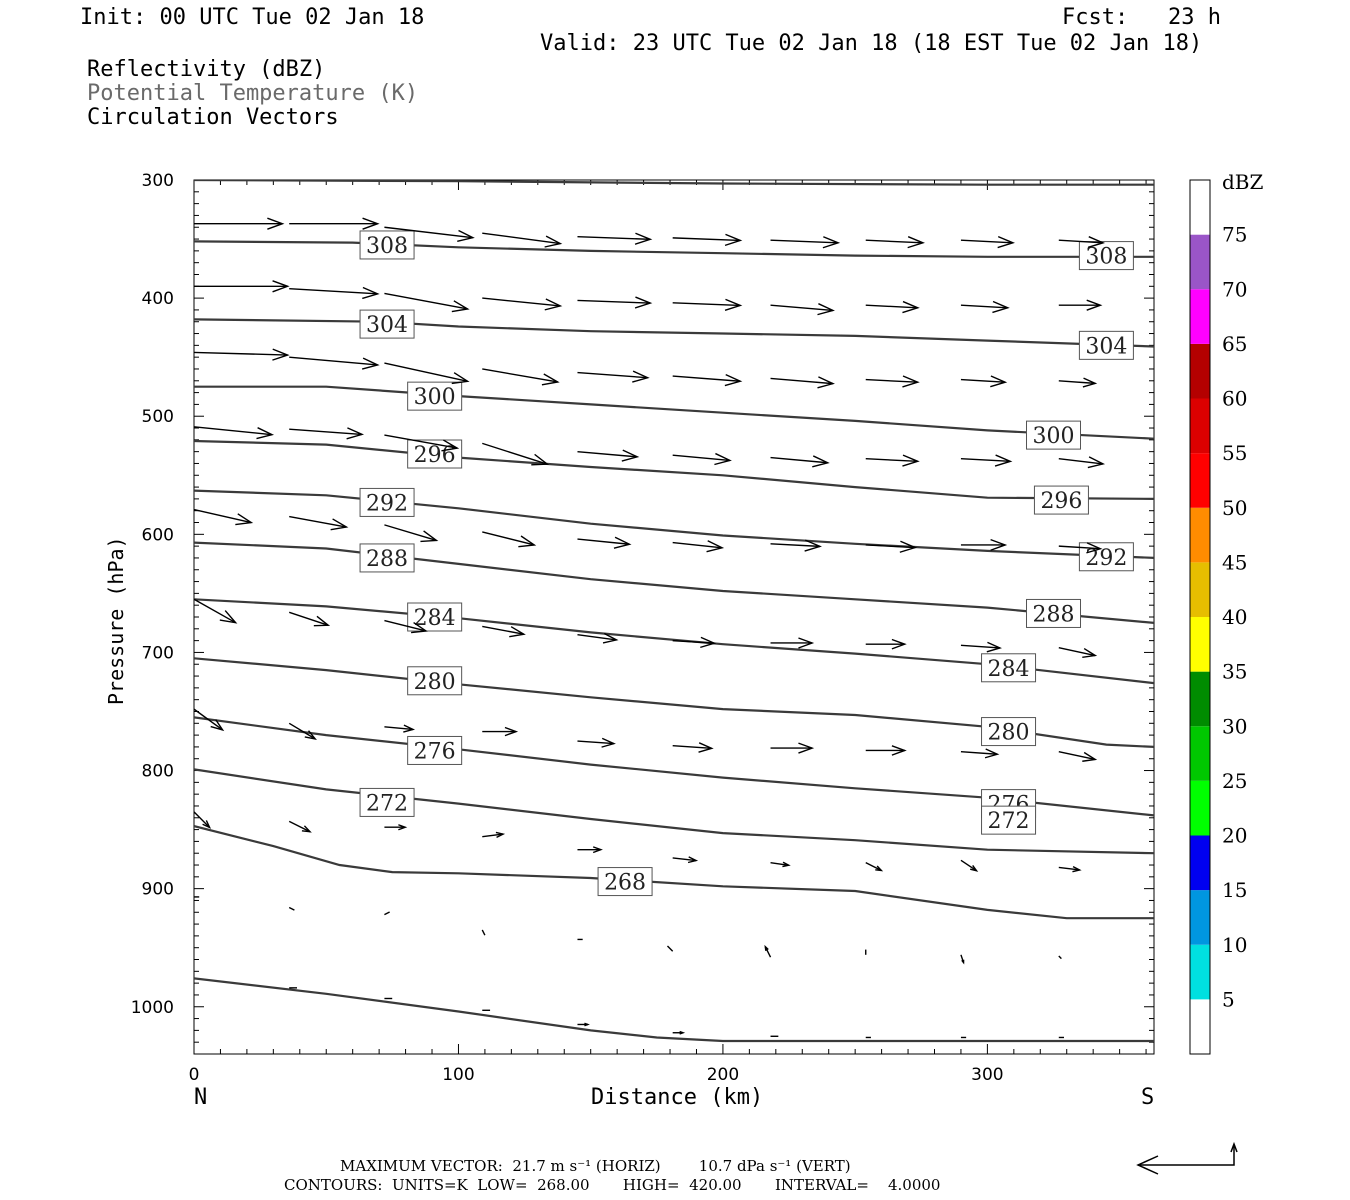  Describe the element at coordinates (1234, 453) in the screenshot. I see `colorbar-tick-label: 55` at that location.